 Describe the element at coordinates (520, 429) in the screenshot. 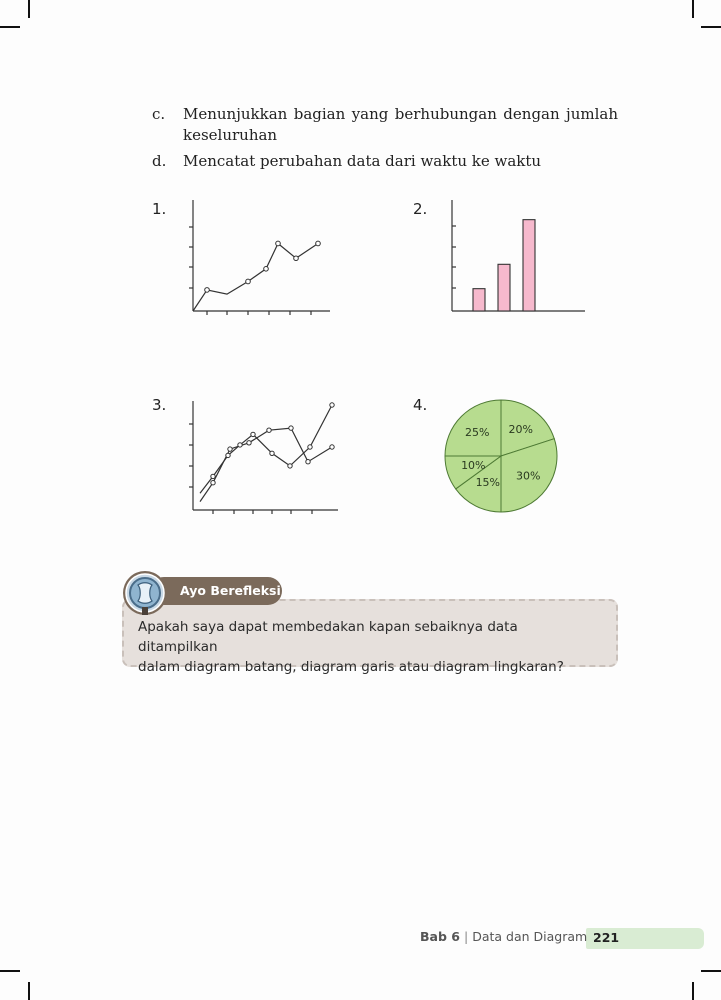

I see `pie-slice-label: 20%` at that location.